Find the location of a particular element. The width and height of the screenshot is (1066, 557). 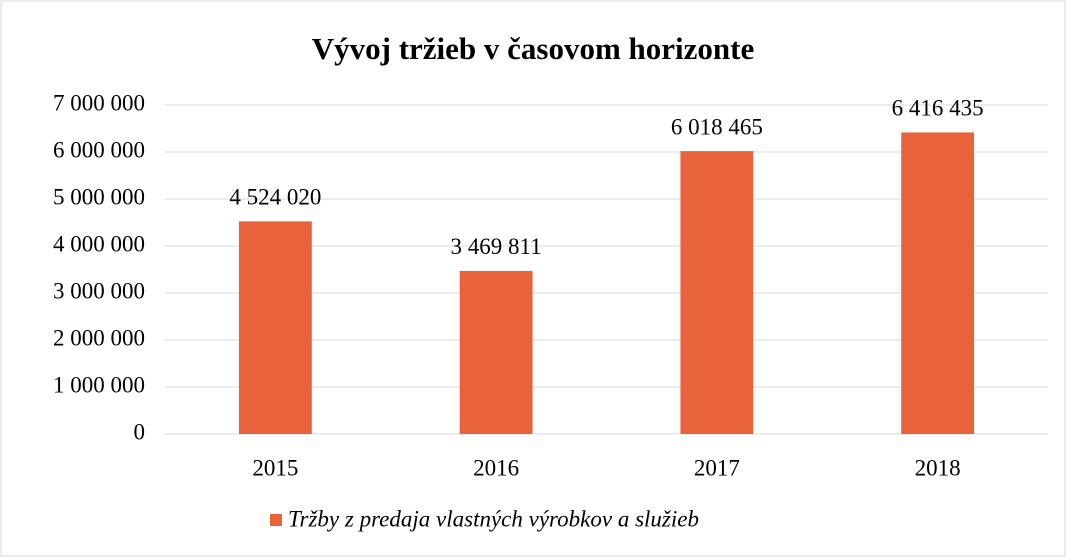

y-tick-label: 1 000 000 is located at coordinates (99, 384).